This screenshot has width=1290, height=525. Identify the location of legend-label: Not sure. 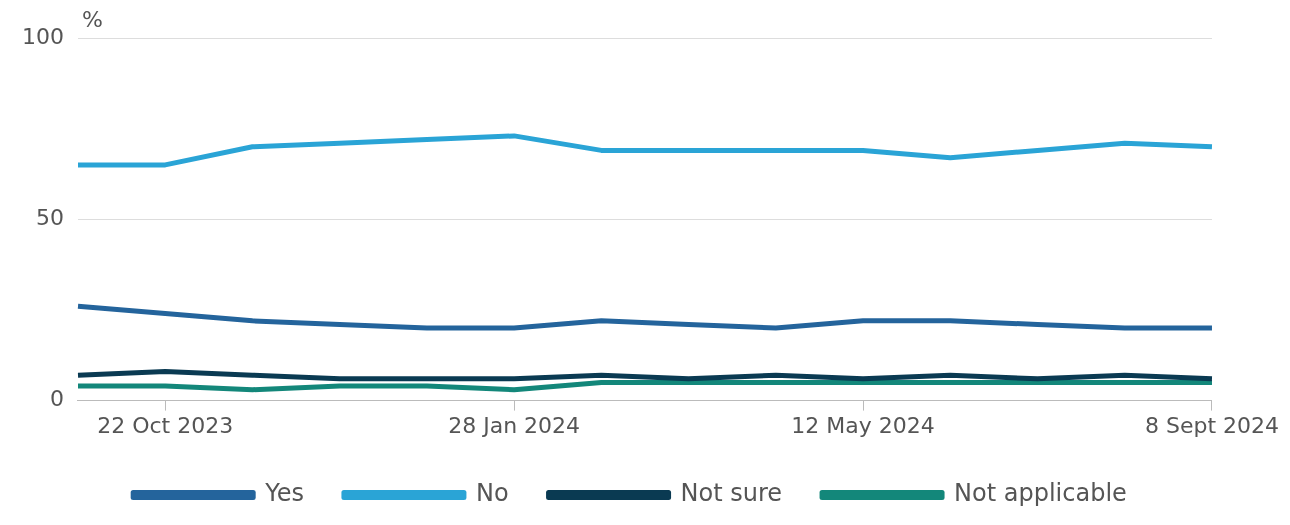
(731, 493).